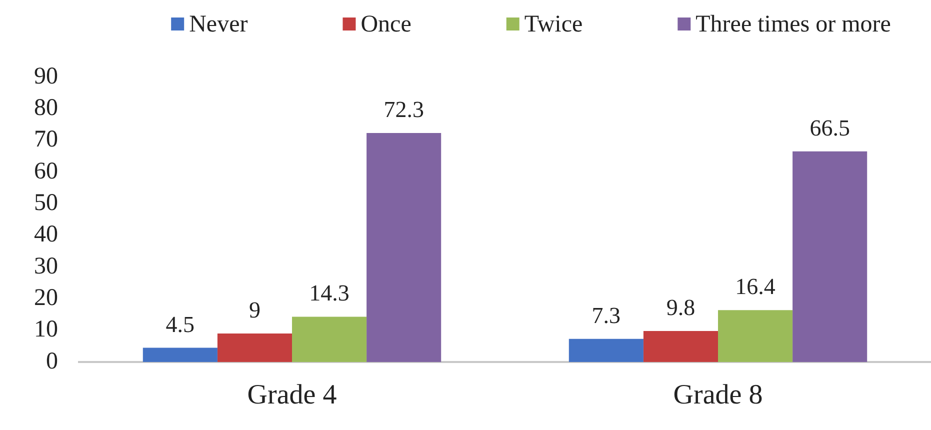 This screenshot has width=931, height=430. I want to click on data-label: 9.8, so click(681, 307).